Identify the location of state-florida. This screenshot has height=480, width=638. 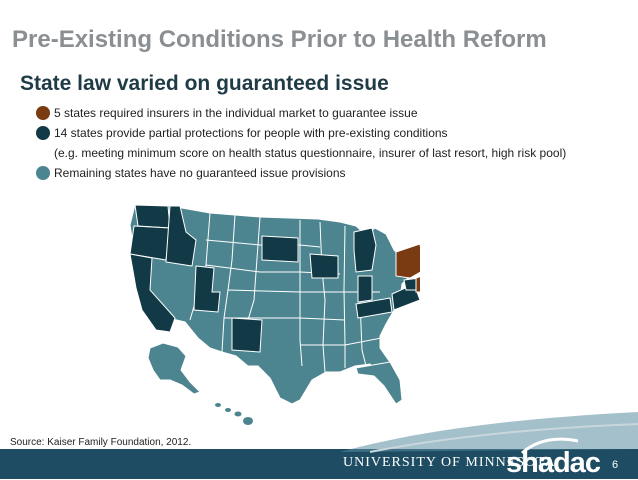
(379, 383).